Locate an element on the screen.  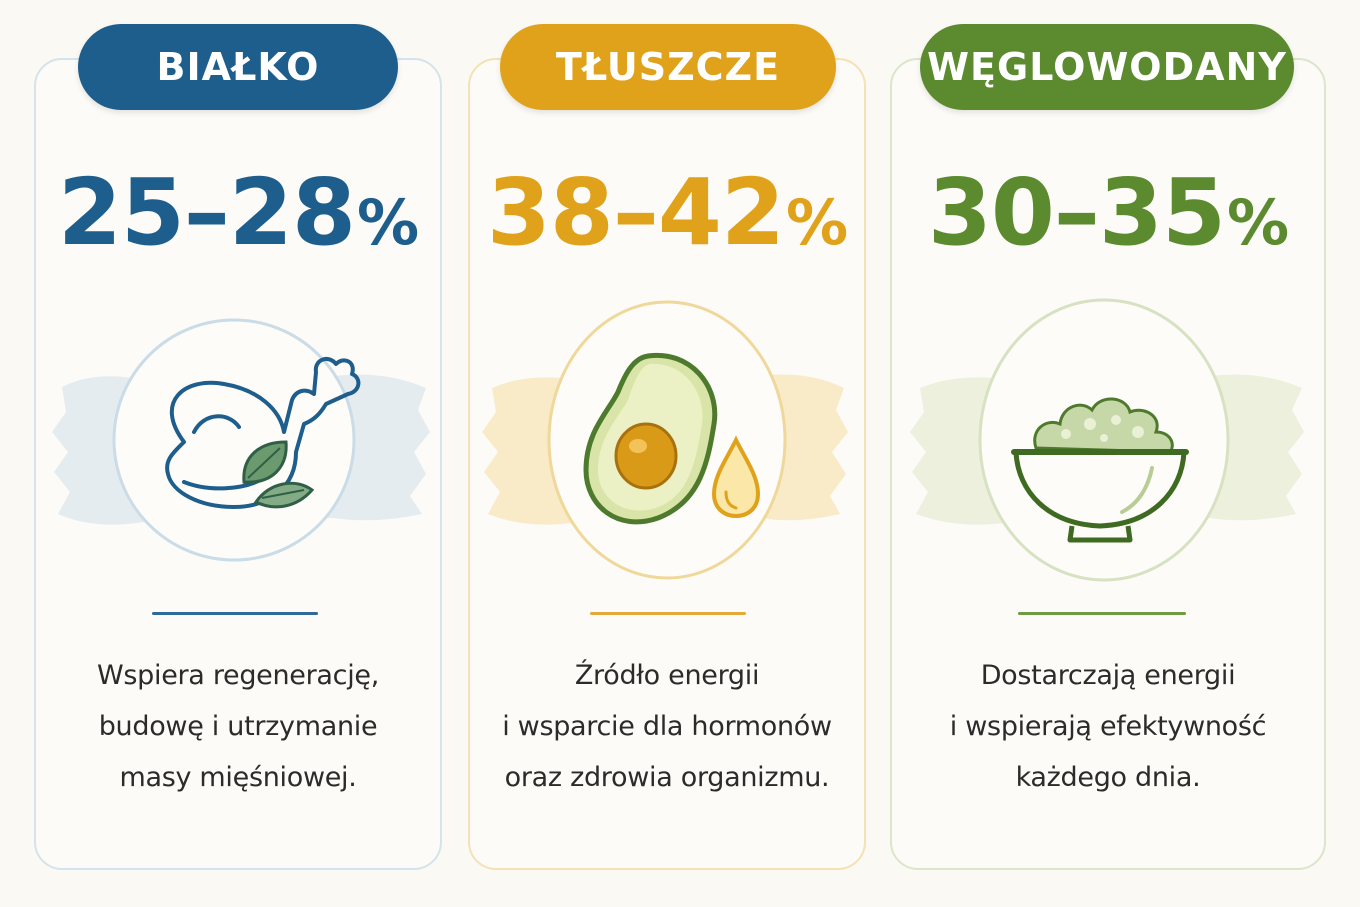
avocado-oil-drop-icon is located at coordinates (665, 440).